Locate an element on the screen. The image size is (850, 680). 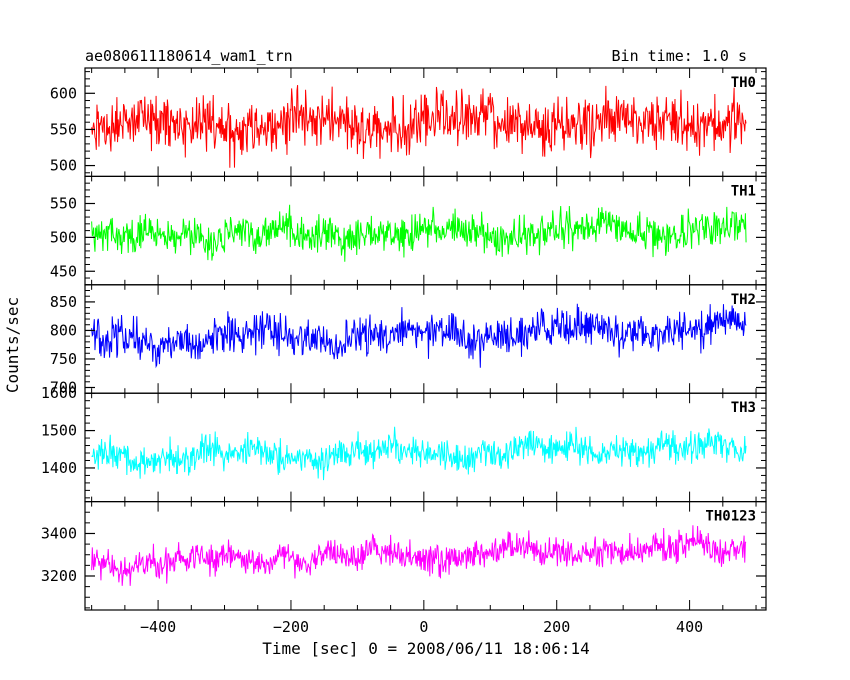
panel-th3: 1400 1500 1600 TH3 is located at coordinates (404, 443).